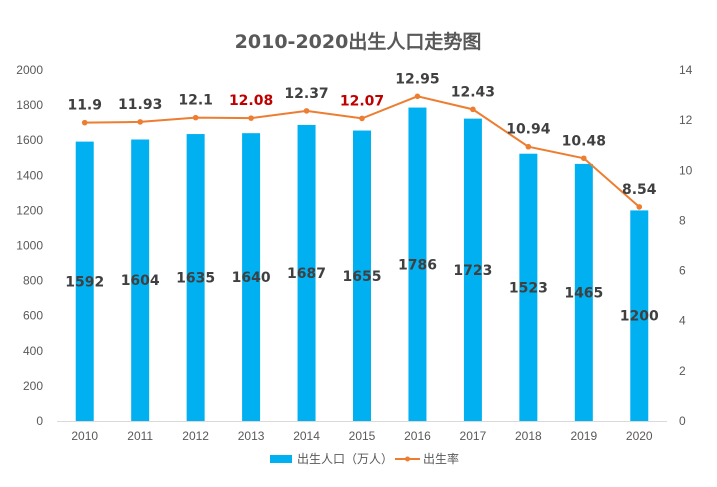 This screenshot has width=717, height=487. Describe the element at coordinates (84, 106) in the screenshot. I see `rate-data-label: 11.9` at that location.